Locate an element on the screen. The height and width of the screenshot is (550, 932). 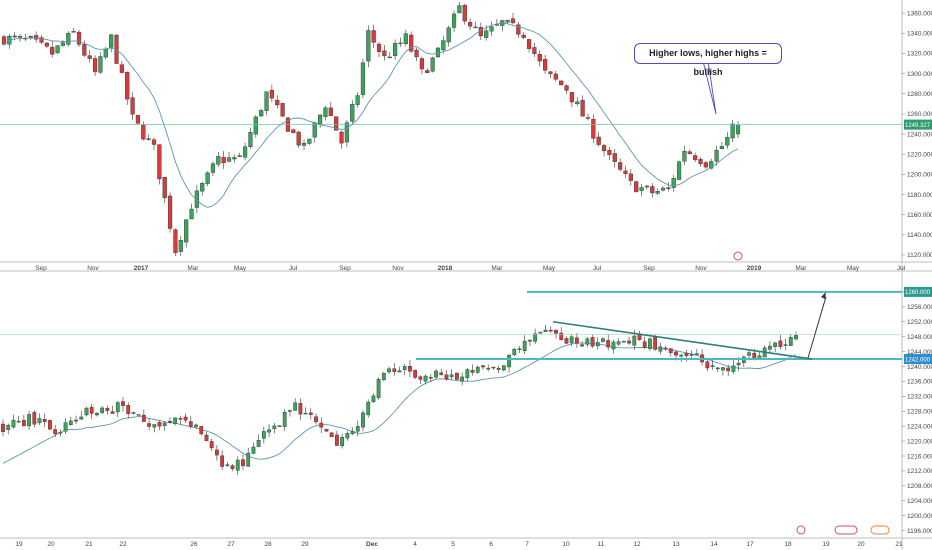
bottom-x-tick-label: 19 is located at coordinates (19, 544).